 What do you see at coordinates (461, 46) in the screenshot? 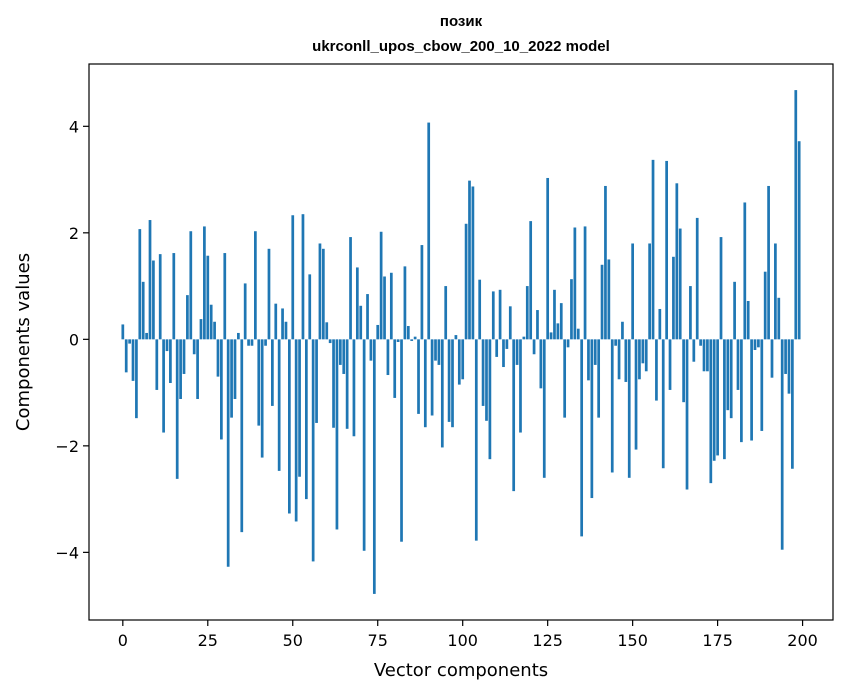
I see `chart-subtitle: ukrconll_upos_cbow_200_10_2022 model` at bounding box center [461, 46].